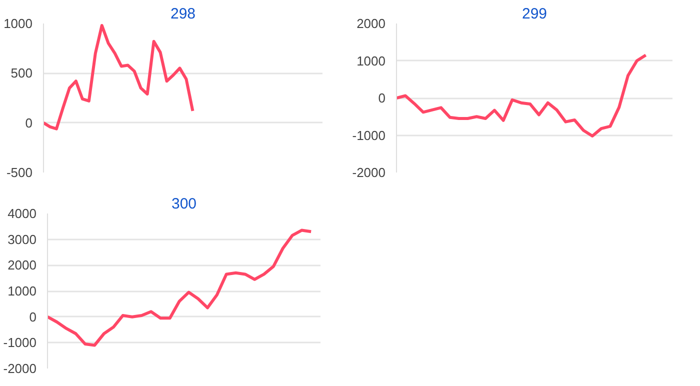 Image resolution: width=700 pixels, height=386 pixels. Describe the element at coordinates (21, 73) in the screenshot. I see `y-tick-label: 500` at that location.